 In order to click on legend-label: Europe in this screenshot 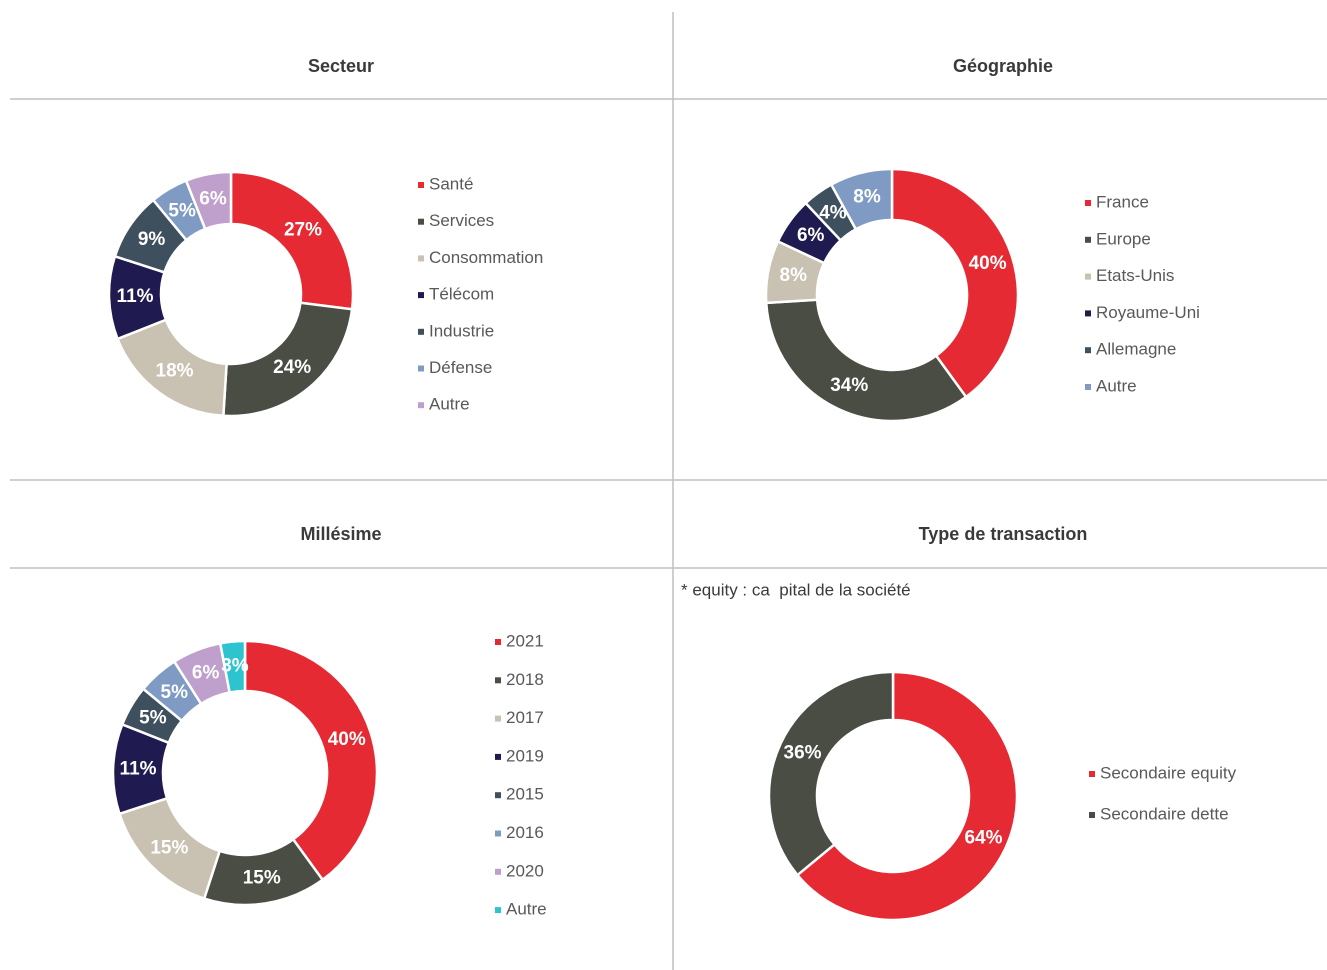, I will do `click(1123, 238)`.